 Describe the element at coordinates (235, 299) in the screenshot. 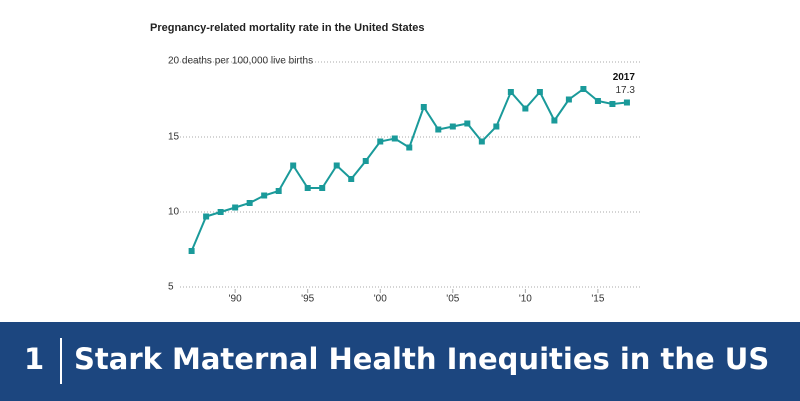

I see `x-tick-label: '90` at that location.